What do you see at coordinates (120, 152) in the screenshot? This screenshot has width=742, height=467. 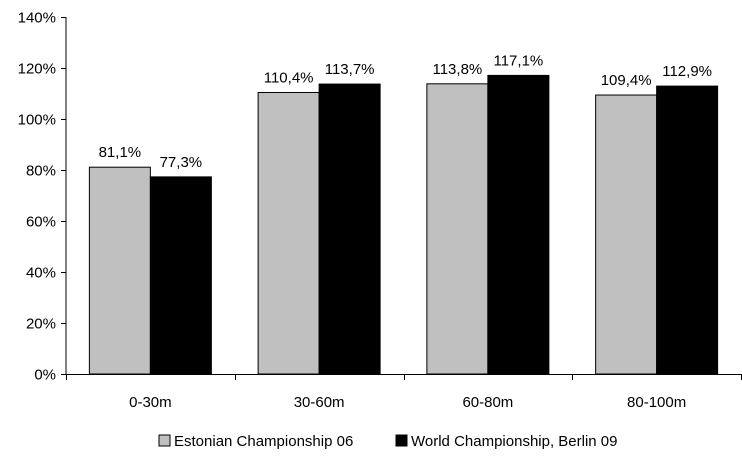 I see `data-label: 81,1%` at bounding box center [120, 152].